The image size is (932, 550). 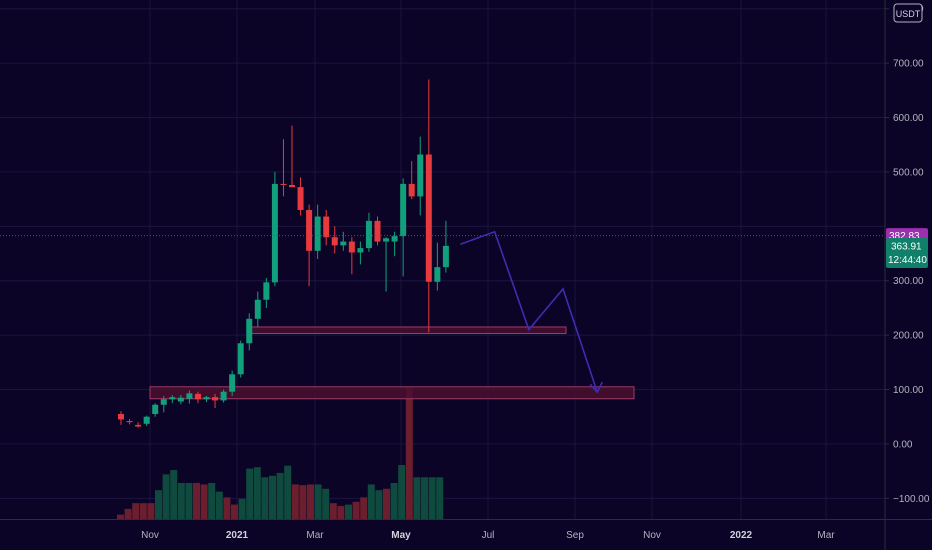 I want to click on marked-price-label: 382.83, so click(x=904, y=236).